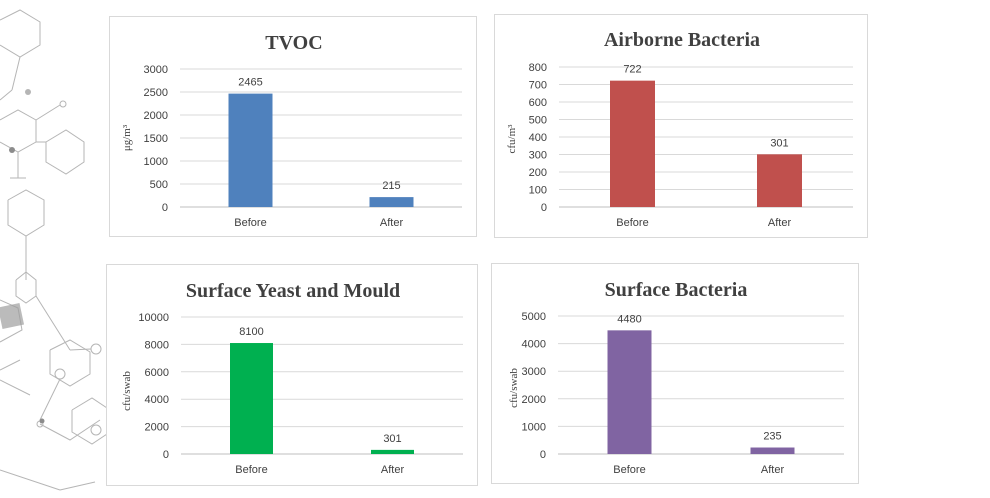  I want to click on y-tick-label: 10000, so click(153, 318).